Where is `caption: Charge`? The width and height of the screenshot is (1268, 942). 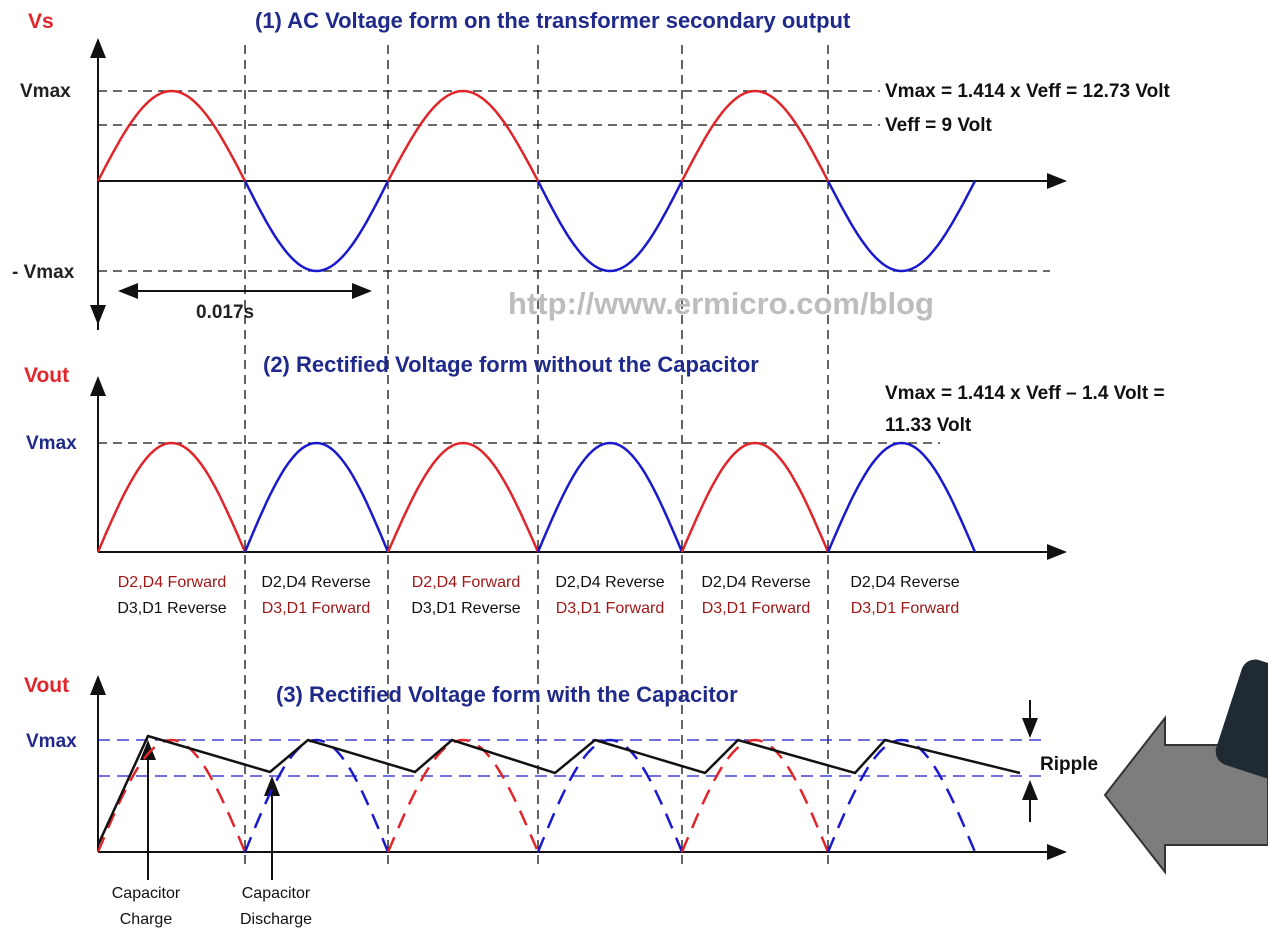 caption: Charge is located at coordinates (146, 919).